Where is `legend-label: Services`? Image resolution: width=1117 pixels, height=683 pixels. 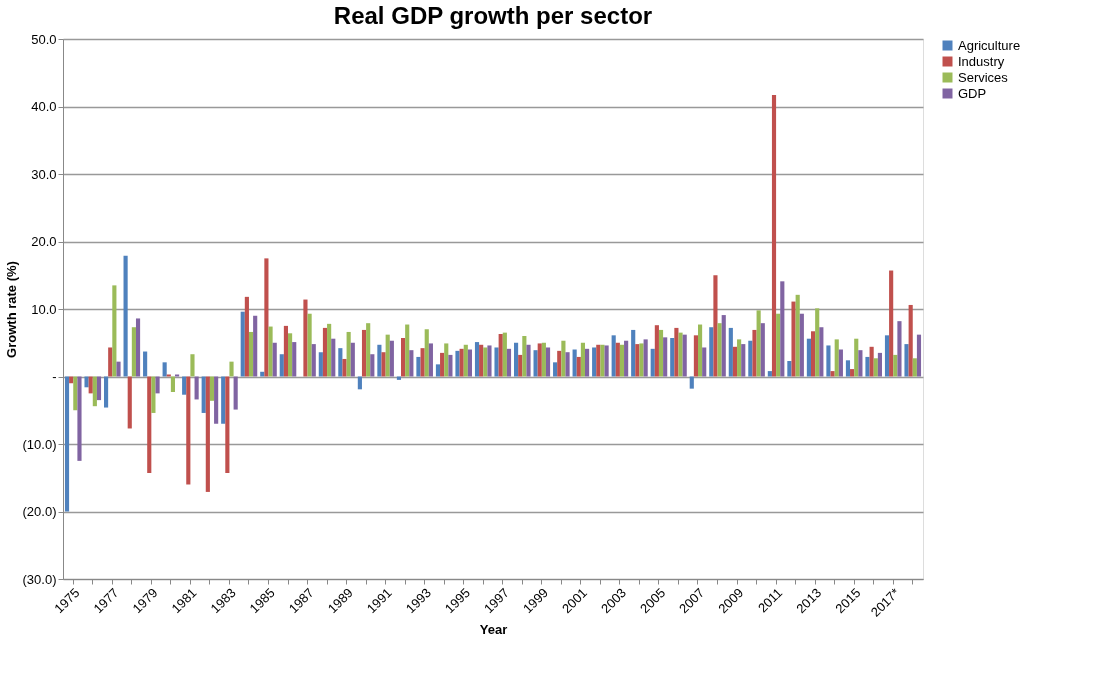
legend-label: Services is located at coordinates (983, 77).